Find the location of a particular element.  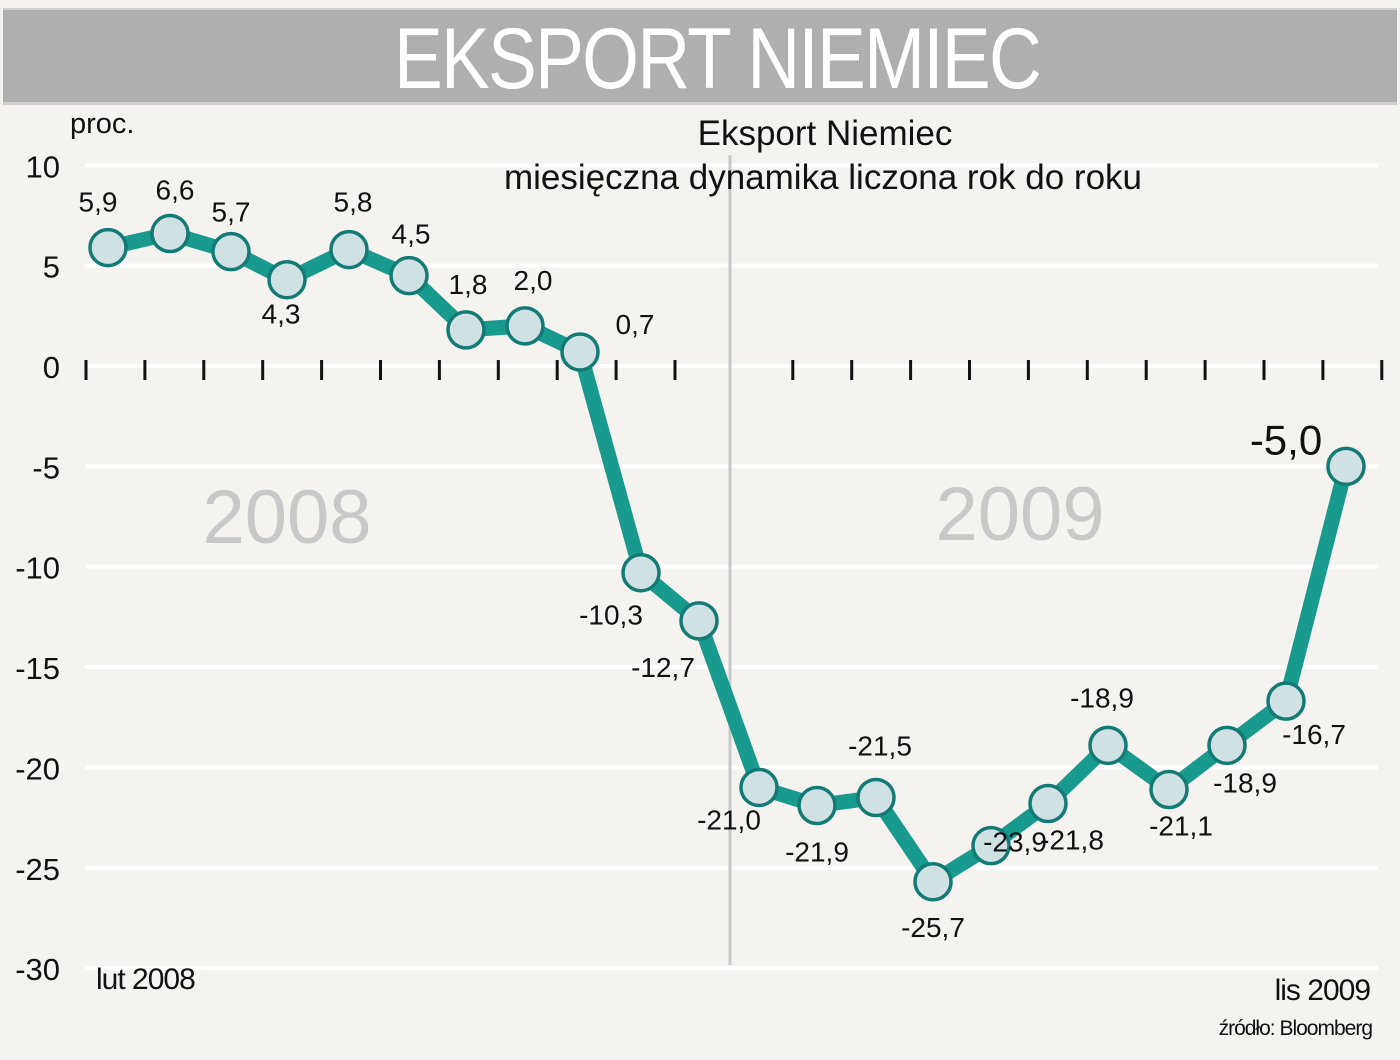

y-tick-label: 0 is located at coordinates (51, 367).